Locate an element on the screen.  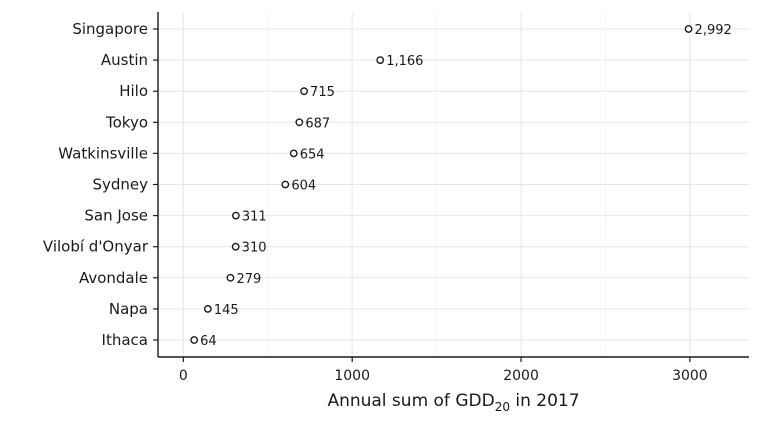
category-label: Ithaca is located at coordinates (125, 340).